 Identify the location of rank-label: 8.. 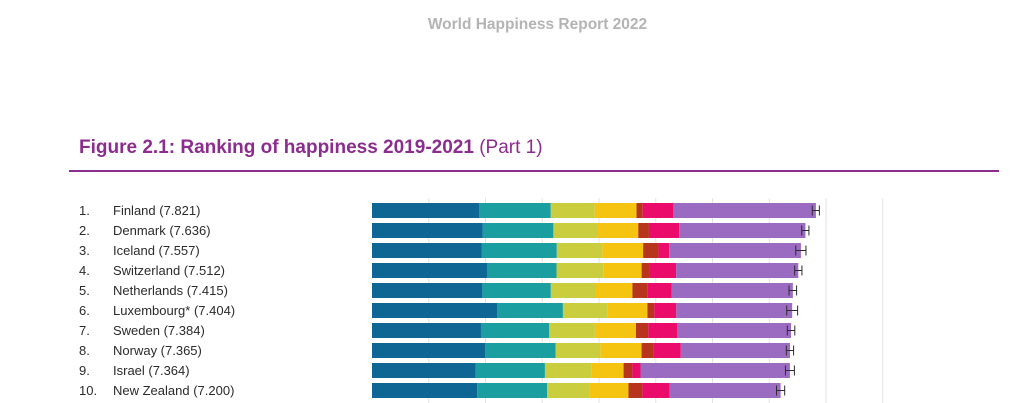
(84, 350).